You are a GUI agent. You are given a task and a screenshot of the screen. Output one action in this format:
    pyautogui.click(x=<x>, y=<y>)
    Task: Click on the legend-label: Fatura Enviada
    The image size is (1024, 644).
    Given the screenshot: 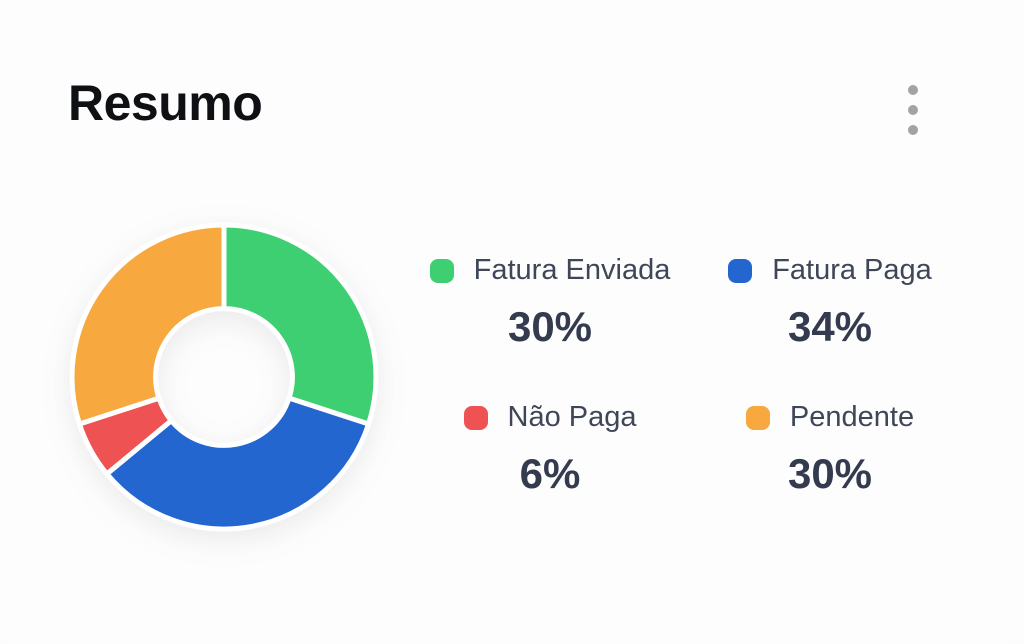 What is the action you would take?
    pyautogui.click(x=572, y=270)
    